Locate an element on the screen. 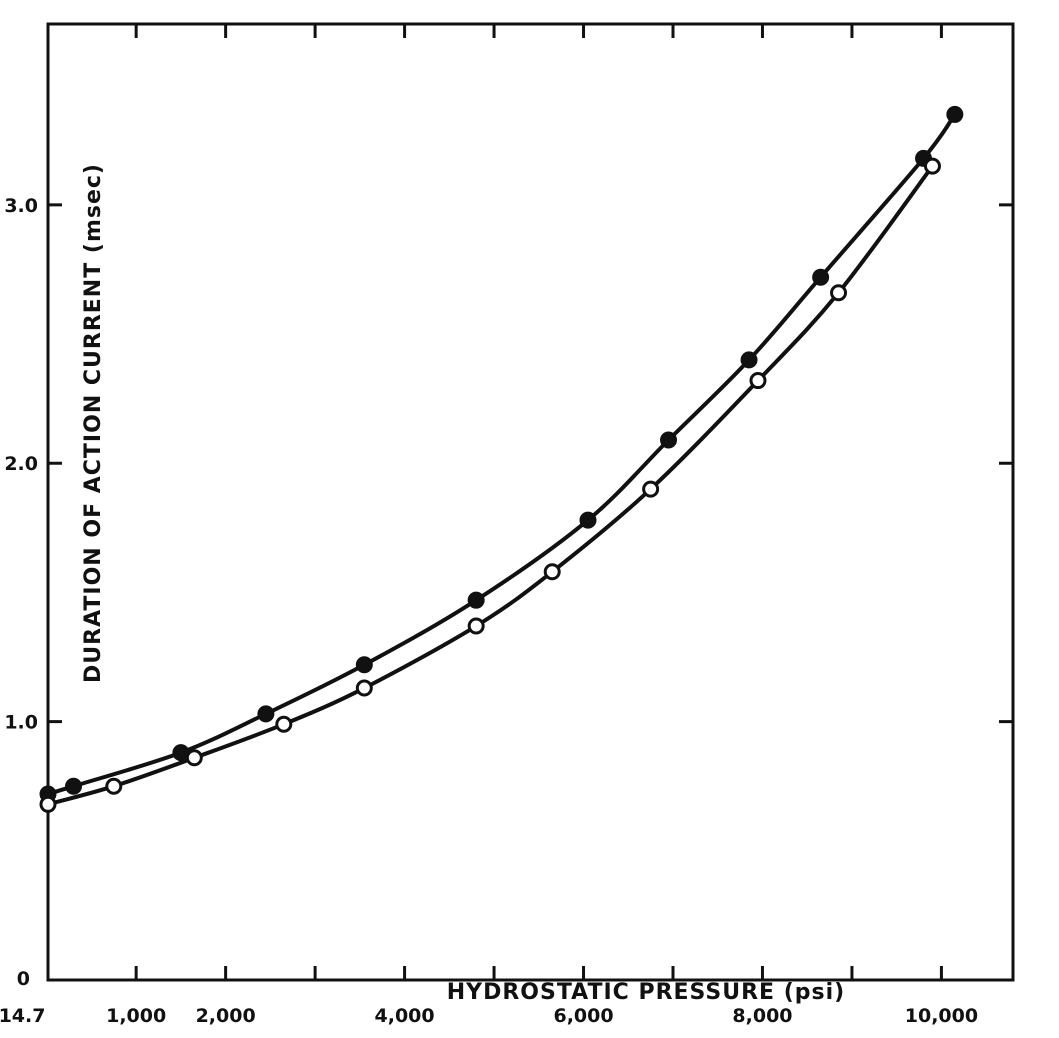 The width and height of the screenshot is (1059, 1038). x-tick-label: 1,000 is located at coordinates (136, 1016).